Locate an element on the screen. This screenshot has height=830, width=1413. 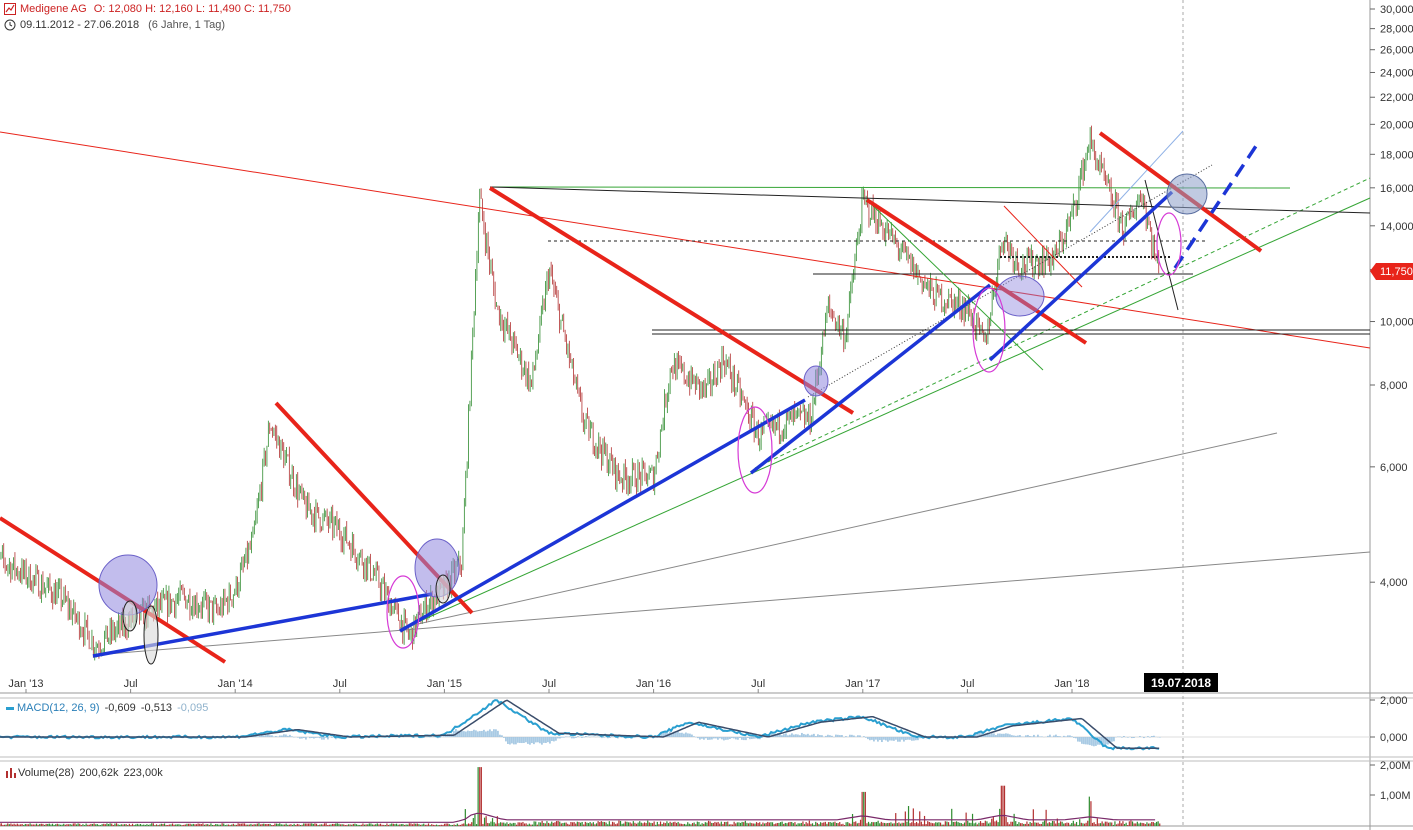
volume-legend: Volume(28) 200,62k 223,00k is located at coordinates (84, 773).